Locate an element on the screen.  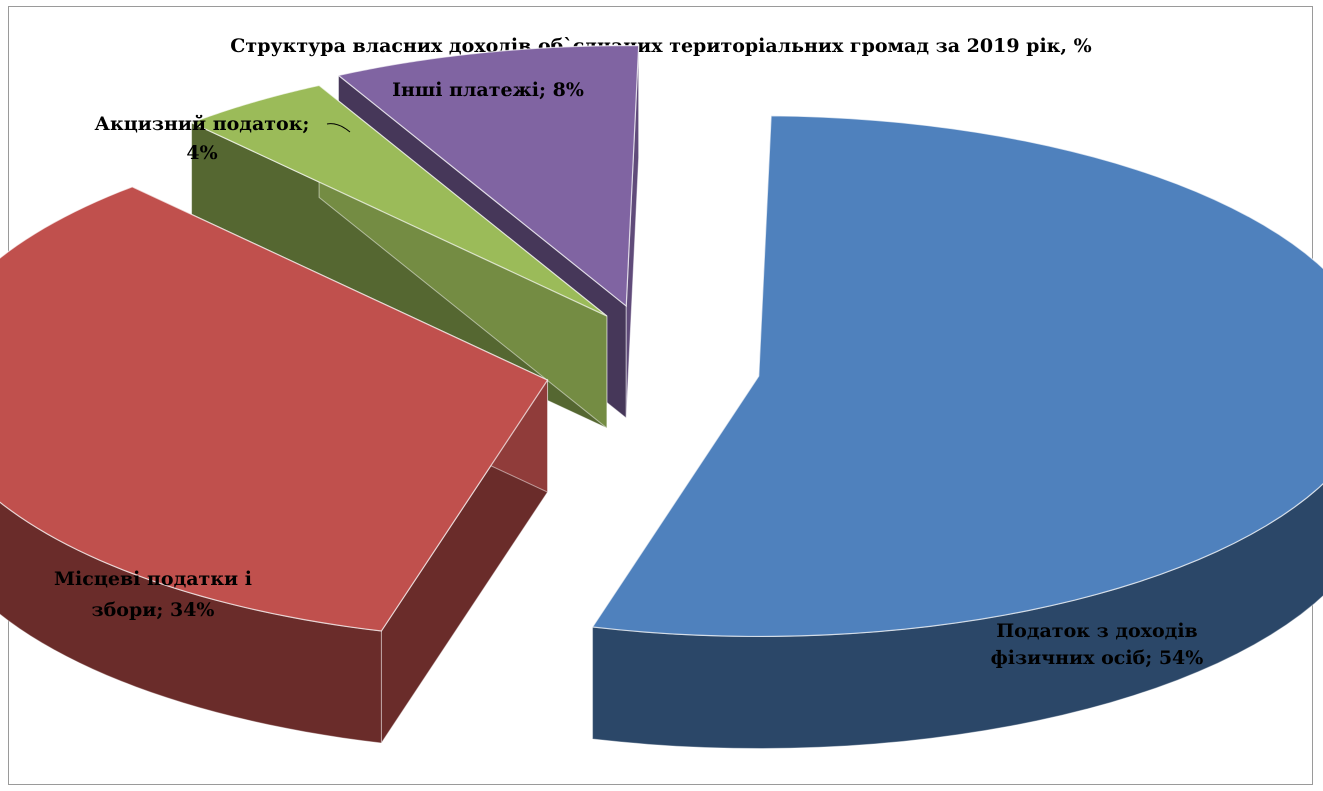
leader-line is located at coordinates (338, 128).